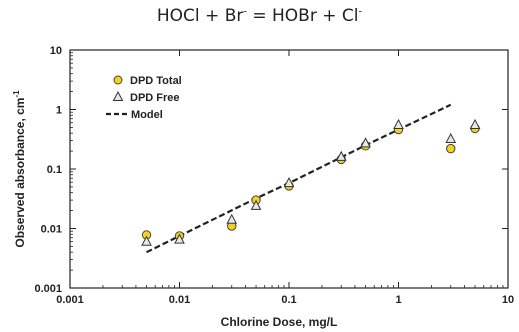 The image size is (519, 332). I want to click on legend: DPD Total DPD Free Model, so click(144, 98).